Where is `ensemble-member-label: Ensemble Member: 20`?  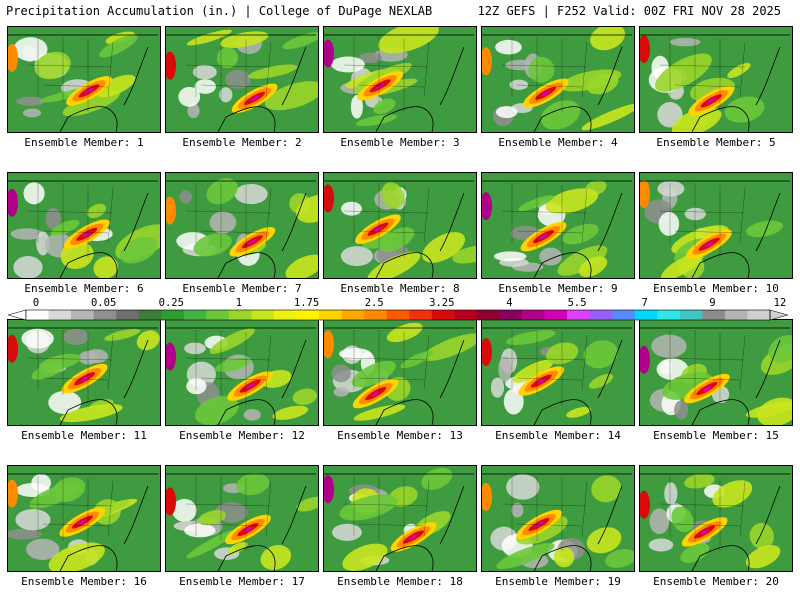 ensemble-member-label: Ensemble Member: 20 is located at coordinates (716, 581).